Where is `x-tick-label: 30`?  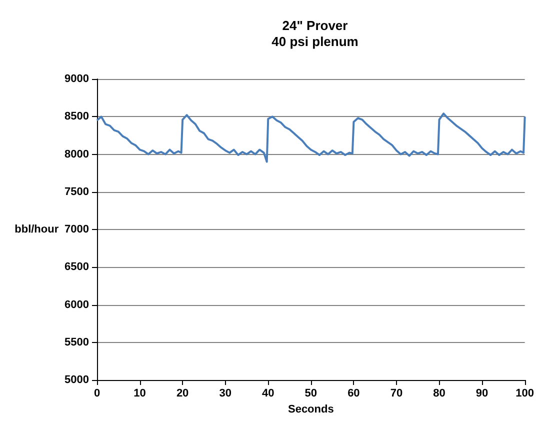 x-tick-label: 30 is located at coordinates (225, 394).